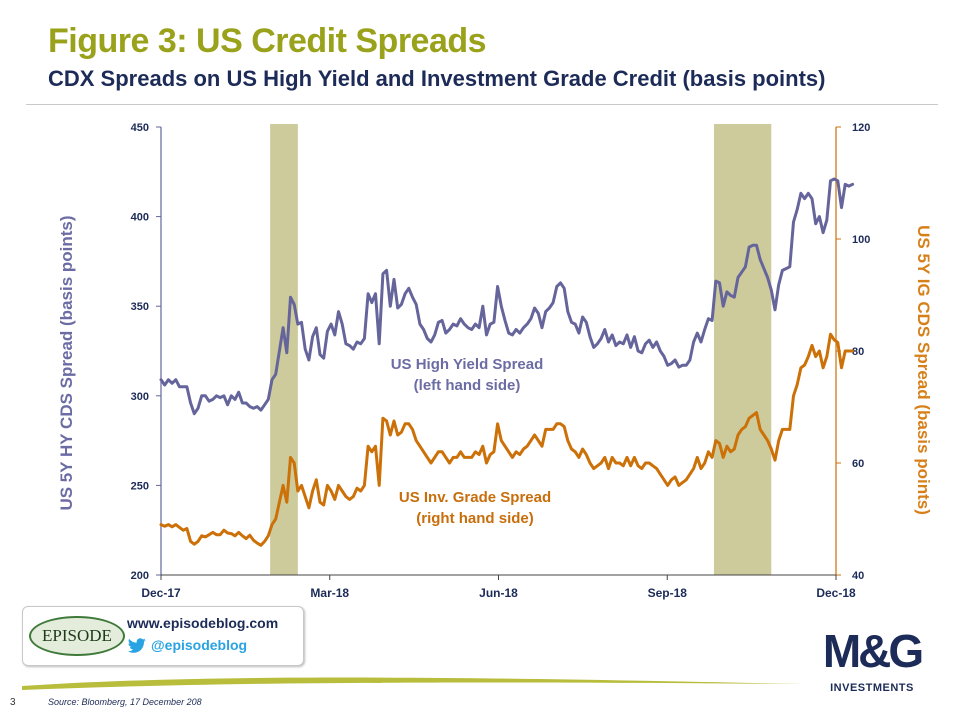 This screenshot has width=960, height=720. Describe the element at coordinates (858, 464) in the screenshot. I see `right-tick-label: 60` at that location.